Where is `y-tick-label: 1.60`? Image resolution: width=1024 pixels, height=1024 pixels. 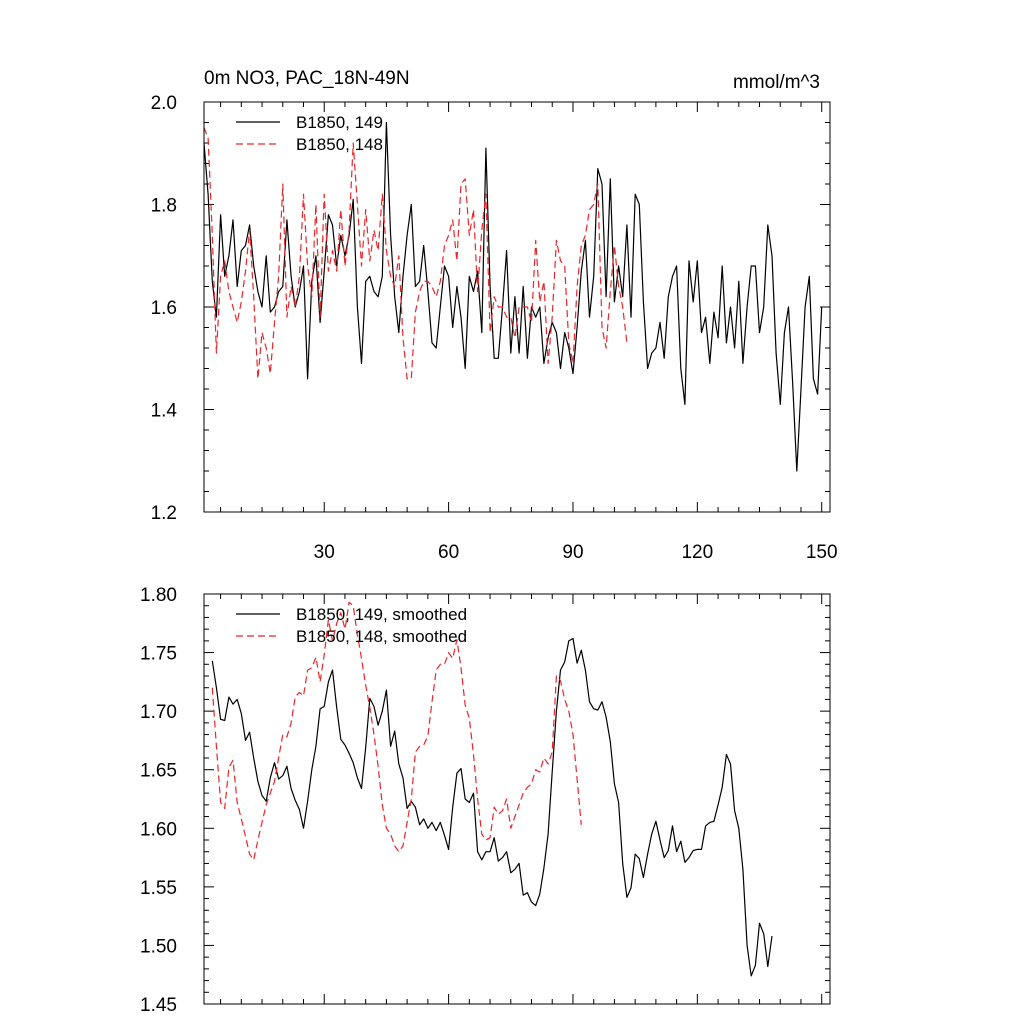 y-tick-label: 1.60 is located at coordinates (158, 829).